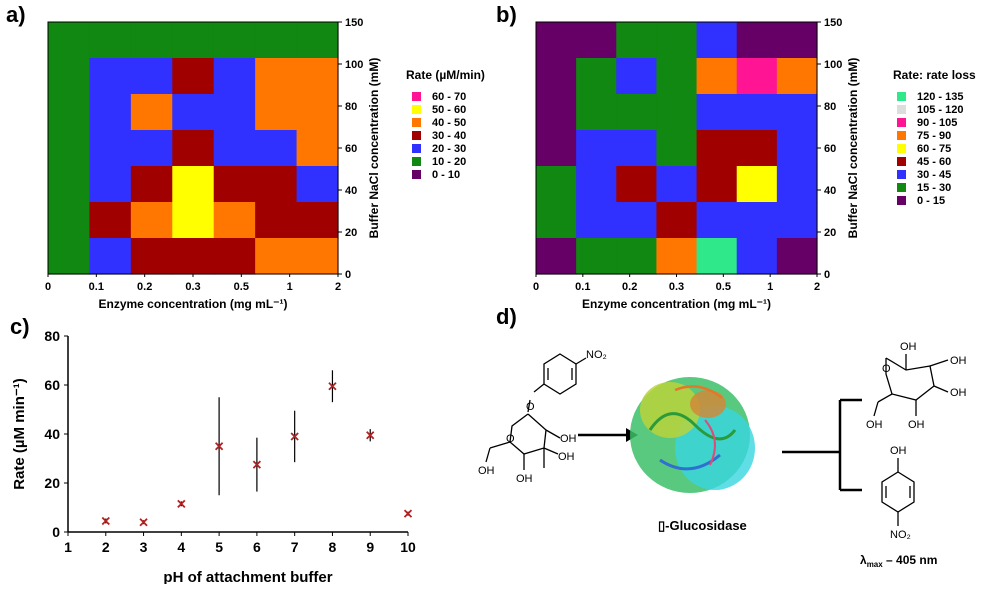 Image resolution: width=993 pixels, height=589 pixels. What do you see at coordinates (582, 287) in the screenshot?
I see `x-tick-label-b: 0.1` at bounding box center [582, 287].